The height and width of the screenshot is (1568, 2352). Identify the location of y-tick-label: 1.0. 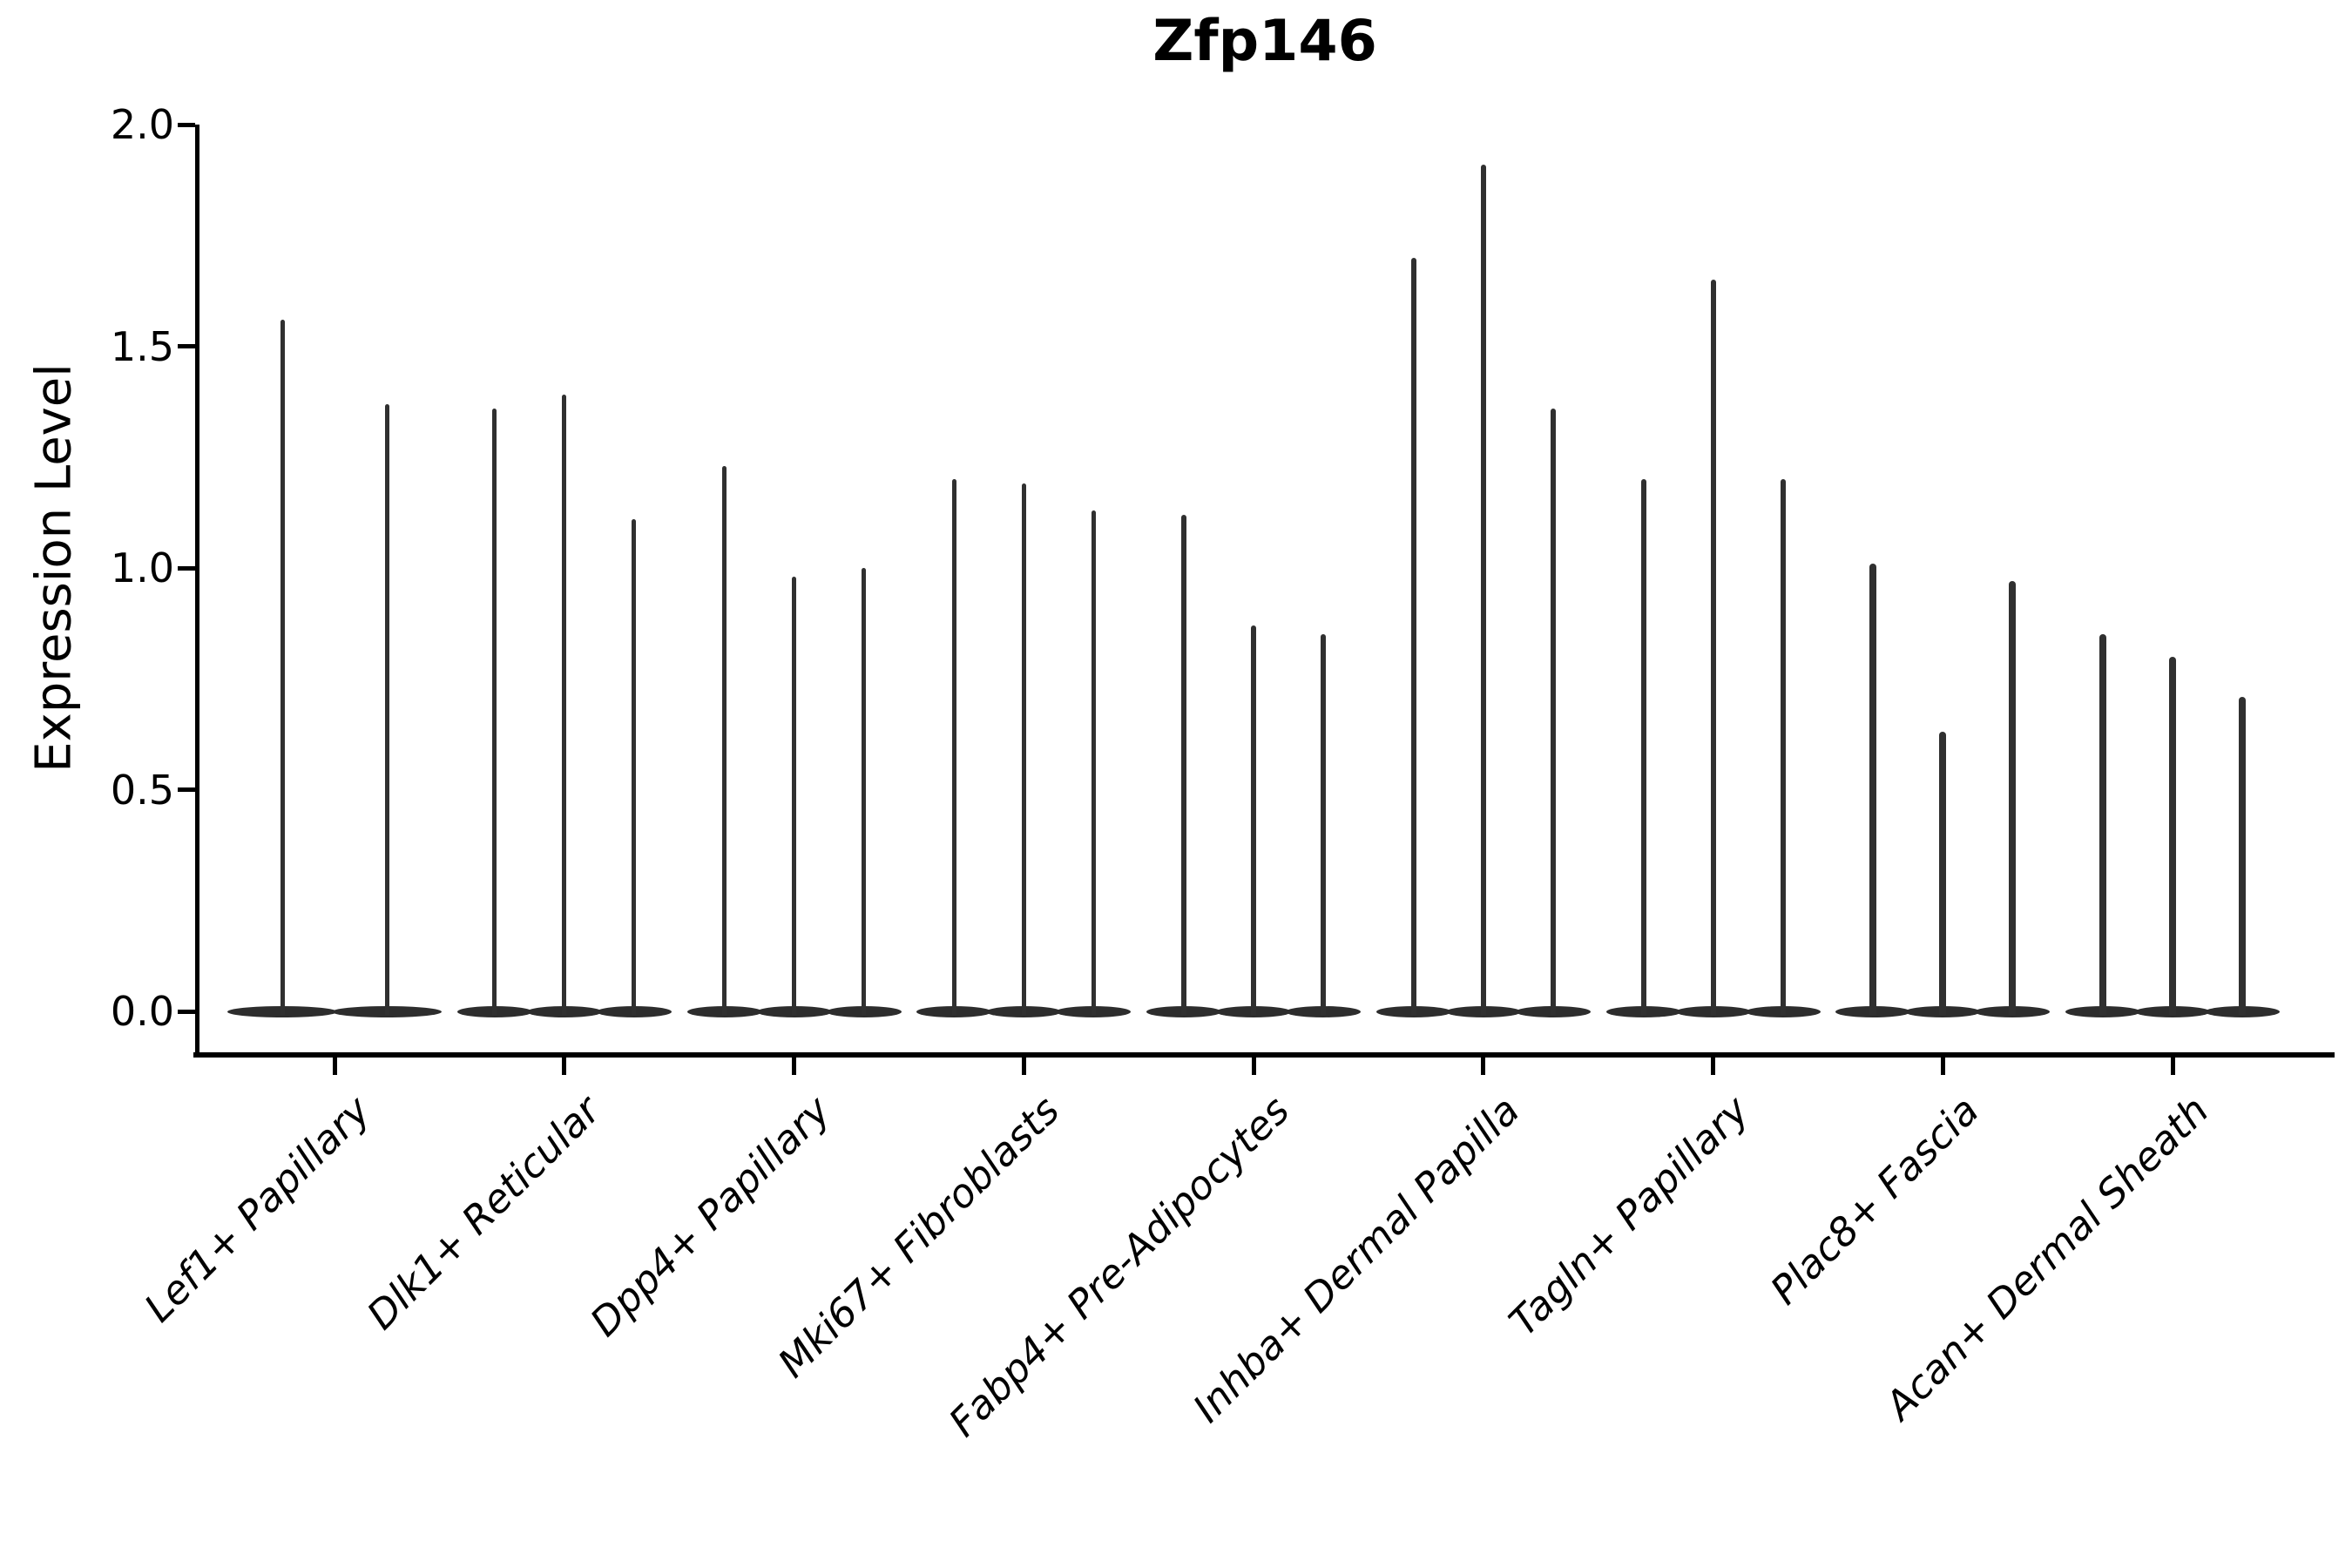
(142, 567).